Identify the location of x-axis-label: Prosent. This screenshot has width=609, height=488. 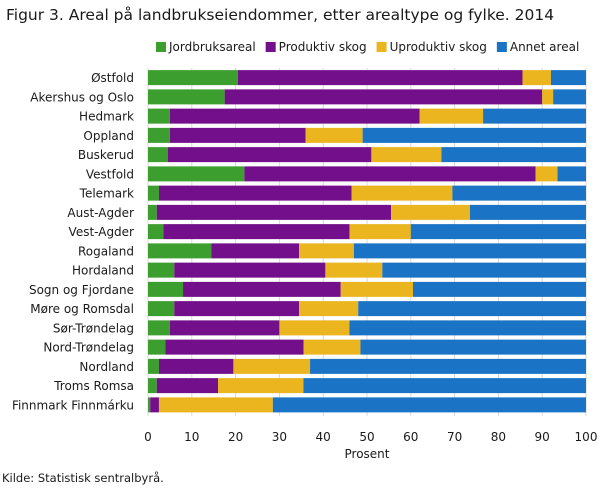
(367, 454).